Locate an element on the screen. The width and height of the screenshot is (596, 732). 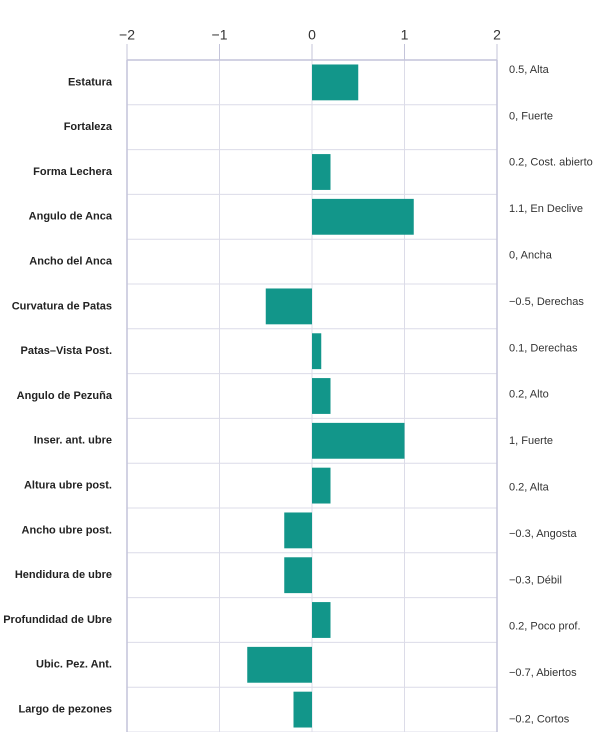
value-label: 0, Fuerte is located at coordinates (531, 116).